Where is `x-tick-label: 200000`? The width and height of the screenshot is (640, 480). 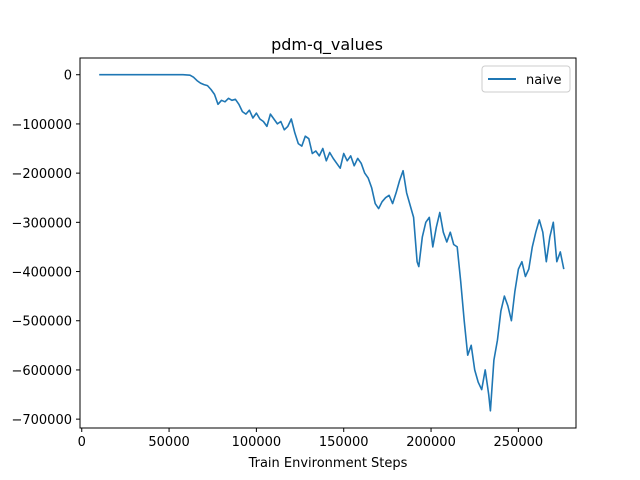 x-tick-label: 200000 is located at coordinates (431, 442).